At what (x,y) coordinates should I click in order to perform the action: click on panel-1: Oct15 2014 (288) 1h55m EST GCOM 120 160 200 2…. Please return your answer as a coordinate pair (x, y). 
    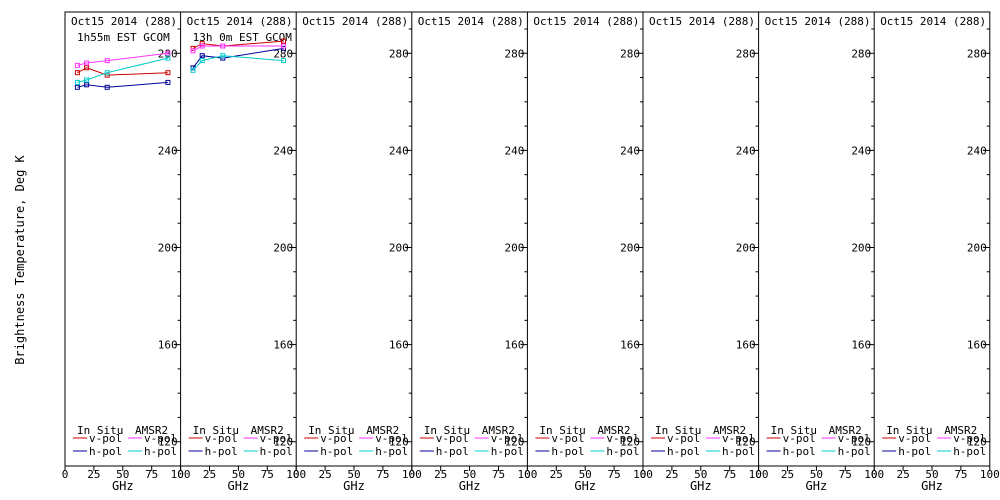
    Looking at the image, I should click on (126, 254).